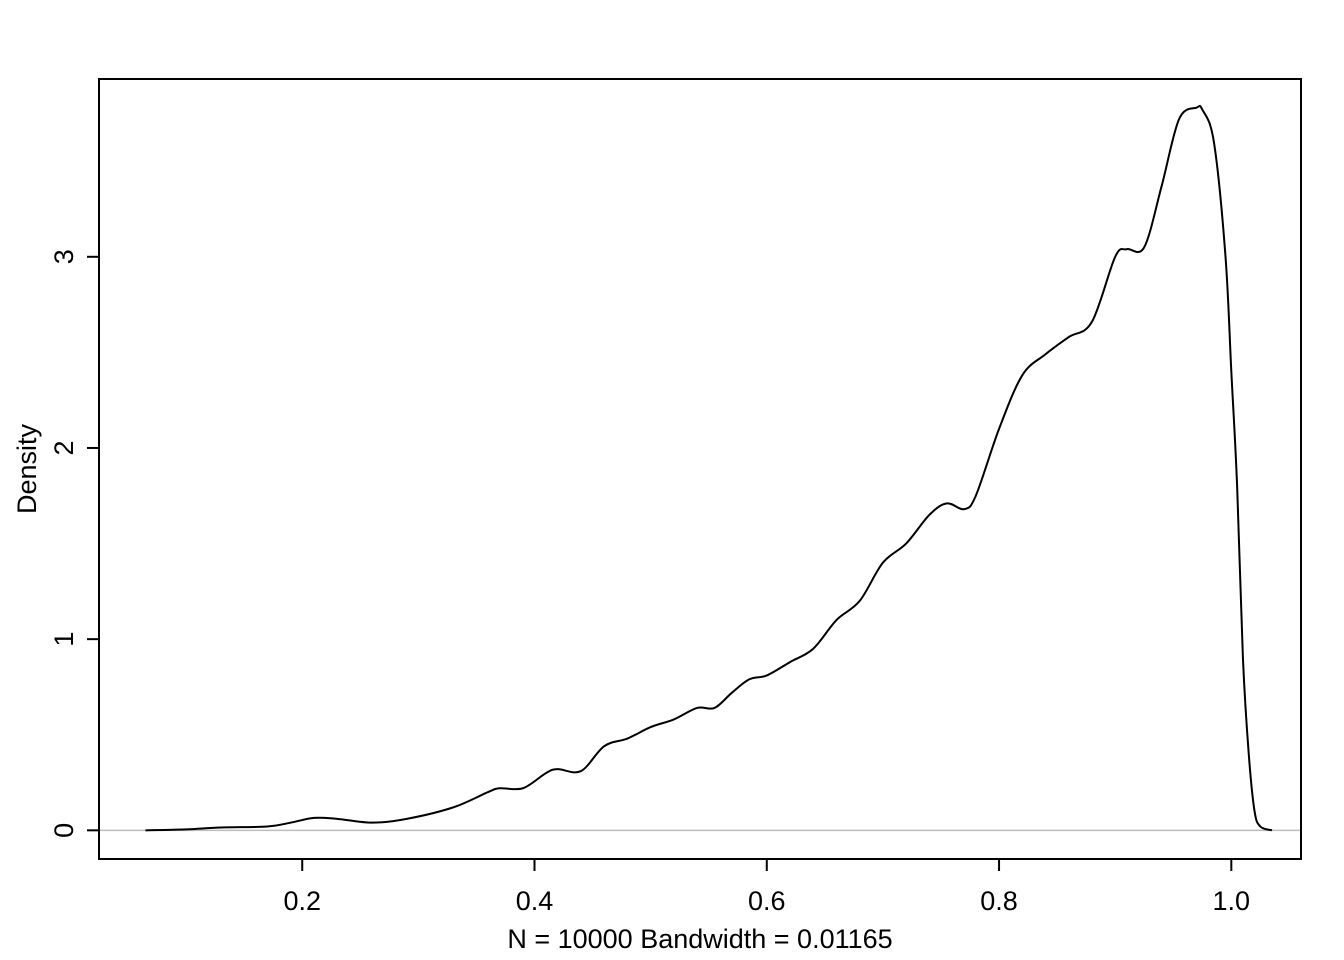  I want to click on x-tick-label: 0.4, so click(535, 901).